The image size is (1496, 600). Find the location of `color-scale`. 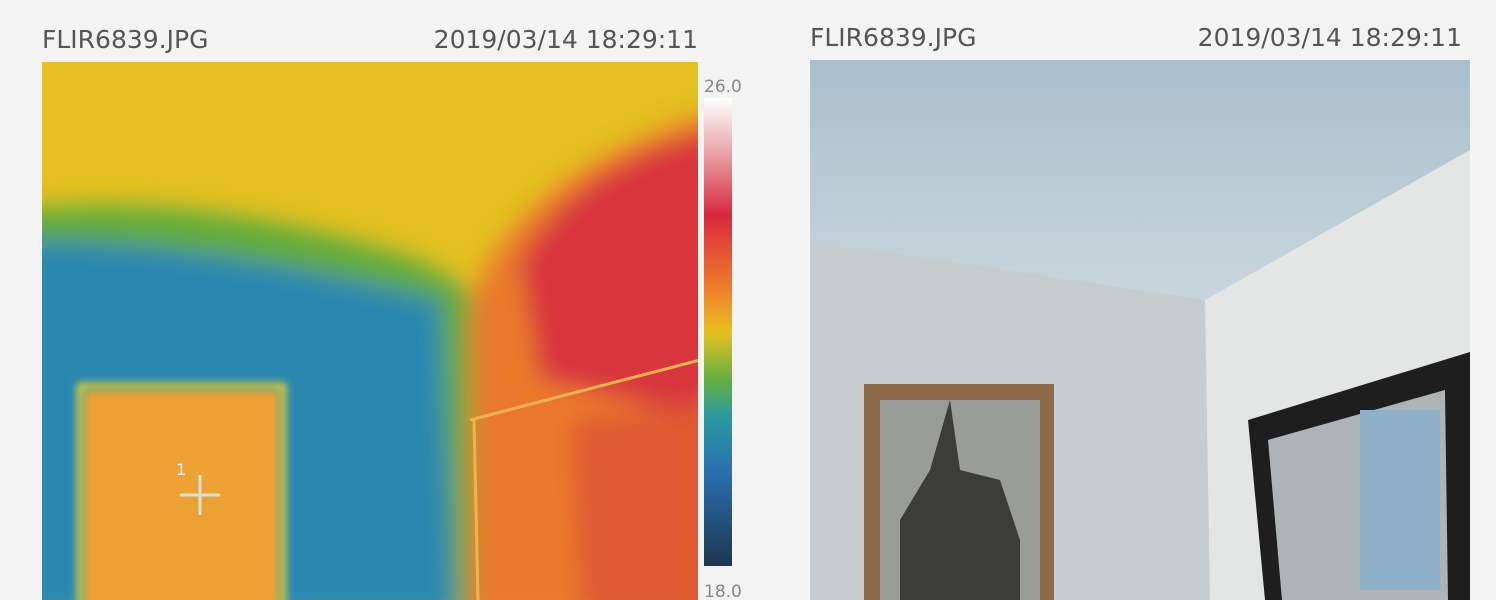

color-scale is located at coordinates (718, 332).